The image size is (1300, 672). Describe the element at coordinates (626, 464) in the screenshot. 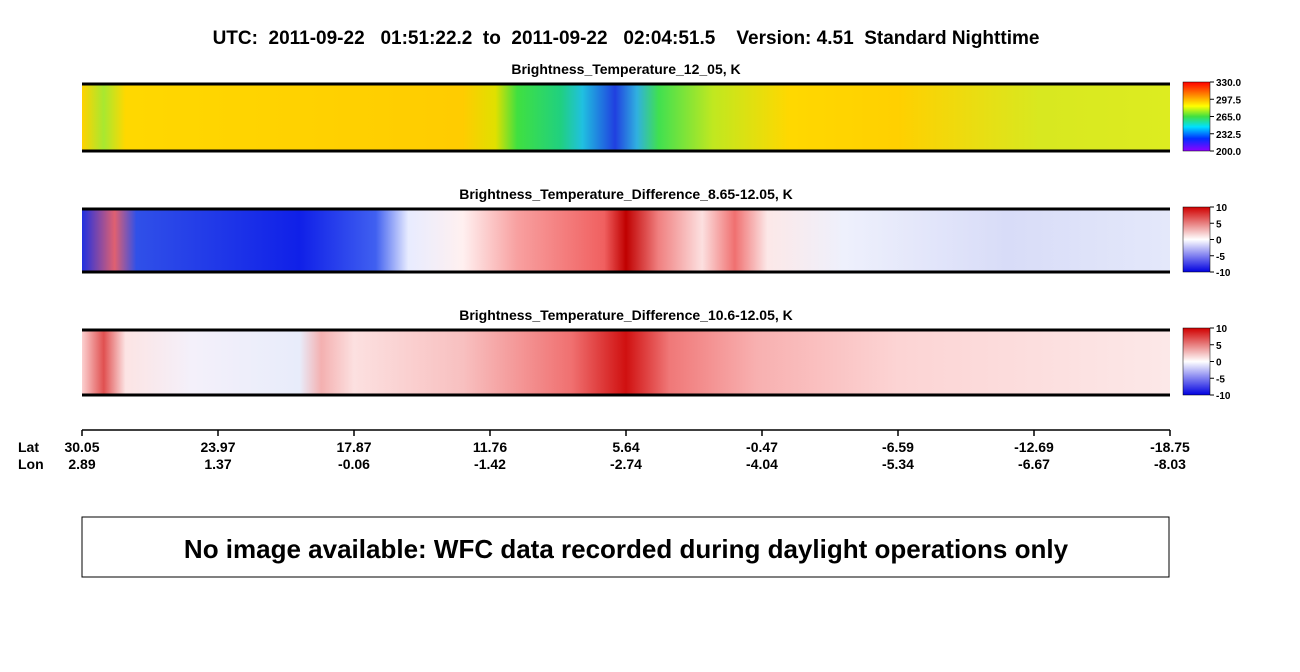

I see `lon-label: -2.74` at that location.